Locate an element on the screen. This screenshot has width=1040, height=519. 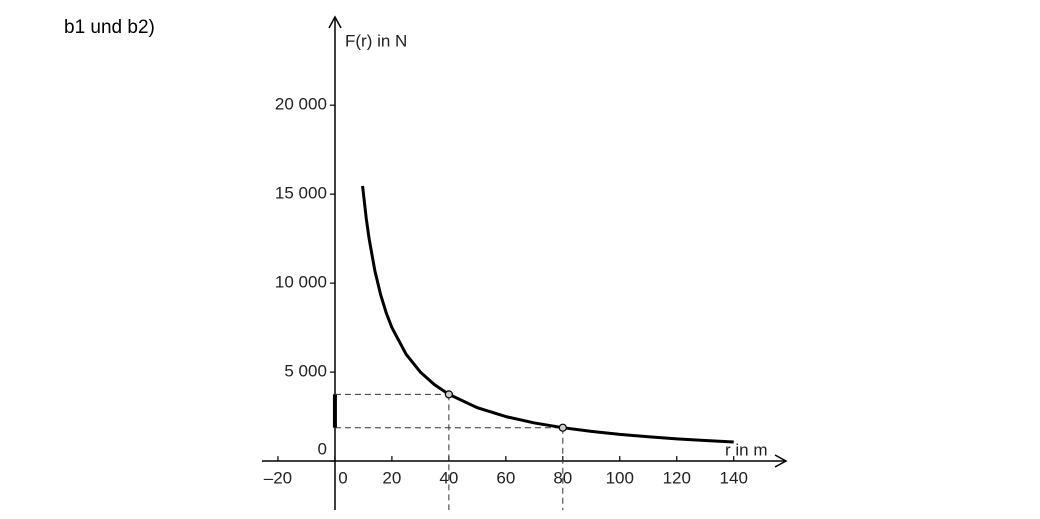
x-tick-label: 60 is located at coordinates (505, 478).